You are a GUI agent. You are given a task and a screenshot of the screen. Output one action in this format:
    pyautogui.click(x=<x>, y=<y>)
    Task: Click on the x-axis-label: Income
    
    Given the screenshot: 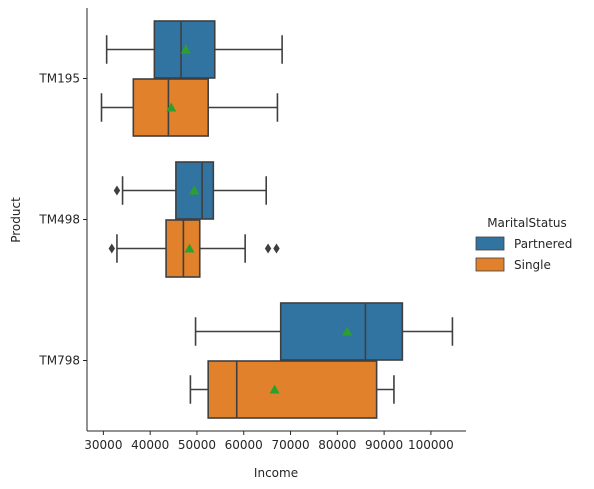 What is the action you would take?
    pyautogui.click(x=276, y=473)
    